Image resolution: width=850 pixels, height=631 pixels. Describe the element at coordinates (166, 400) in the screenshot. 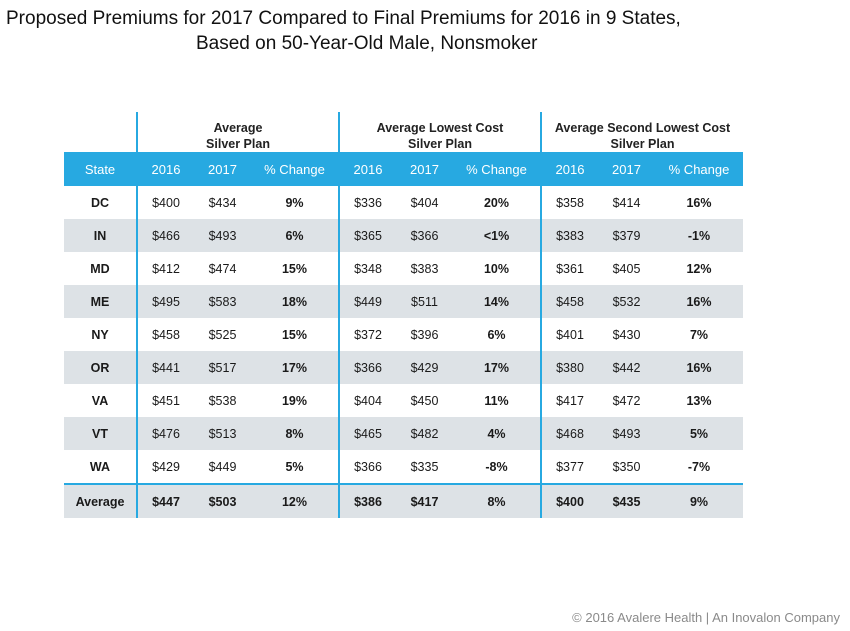

I see `value-cell: $451` at that location.